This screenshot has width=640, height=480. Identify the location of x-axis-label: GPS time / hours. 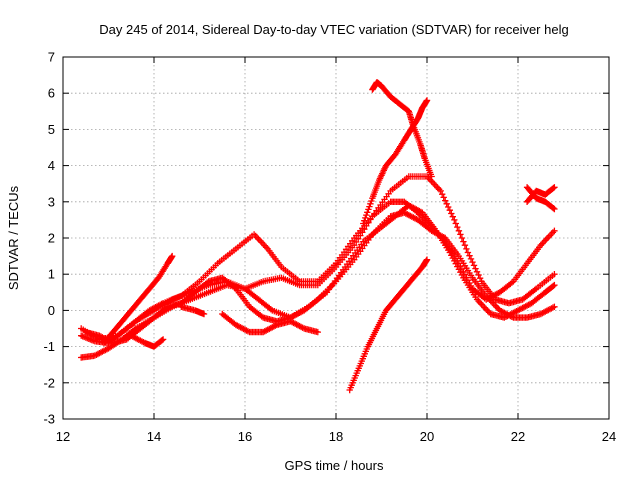
(334, 465).